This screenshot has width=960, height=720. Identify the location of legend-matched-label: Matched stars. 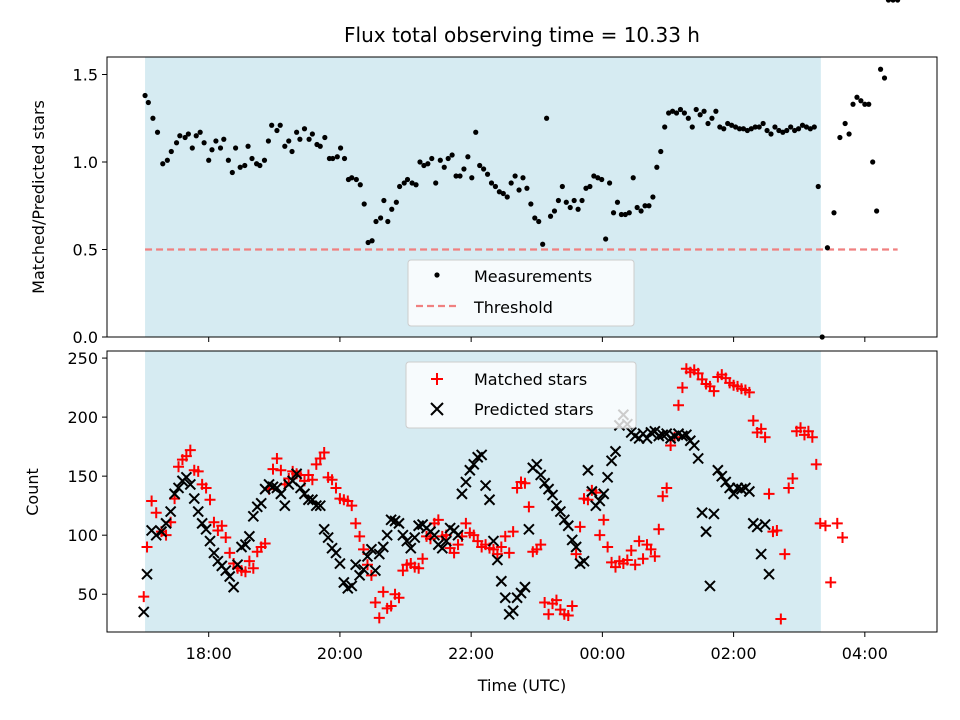
(530, 379).